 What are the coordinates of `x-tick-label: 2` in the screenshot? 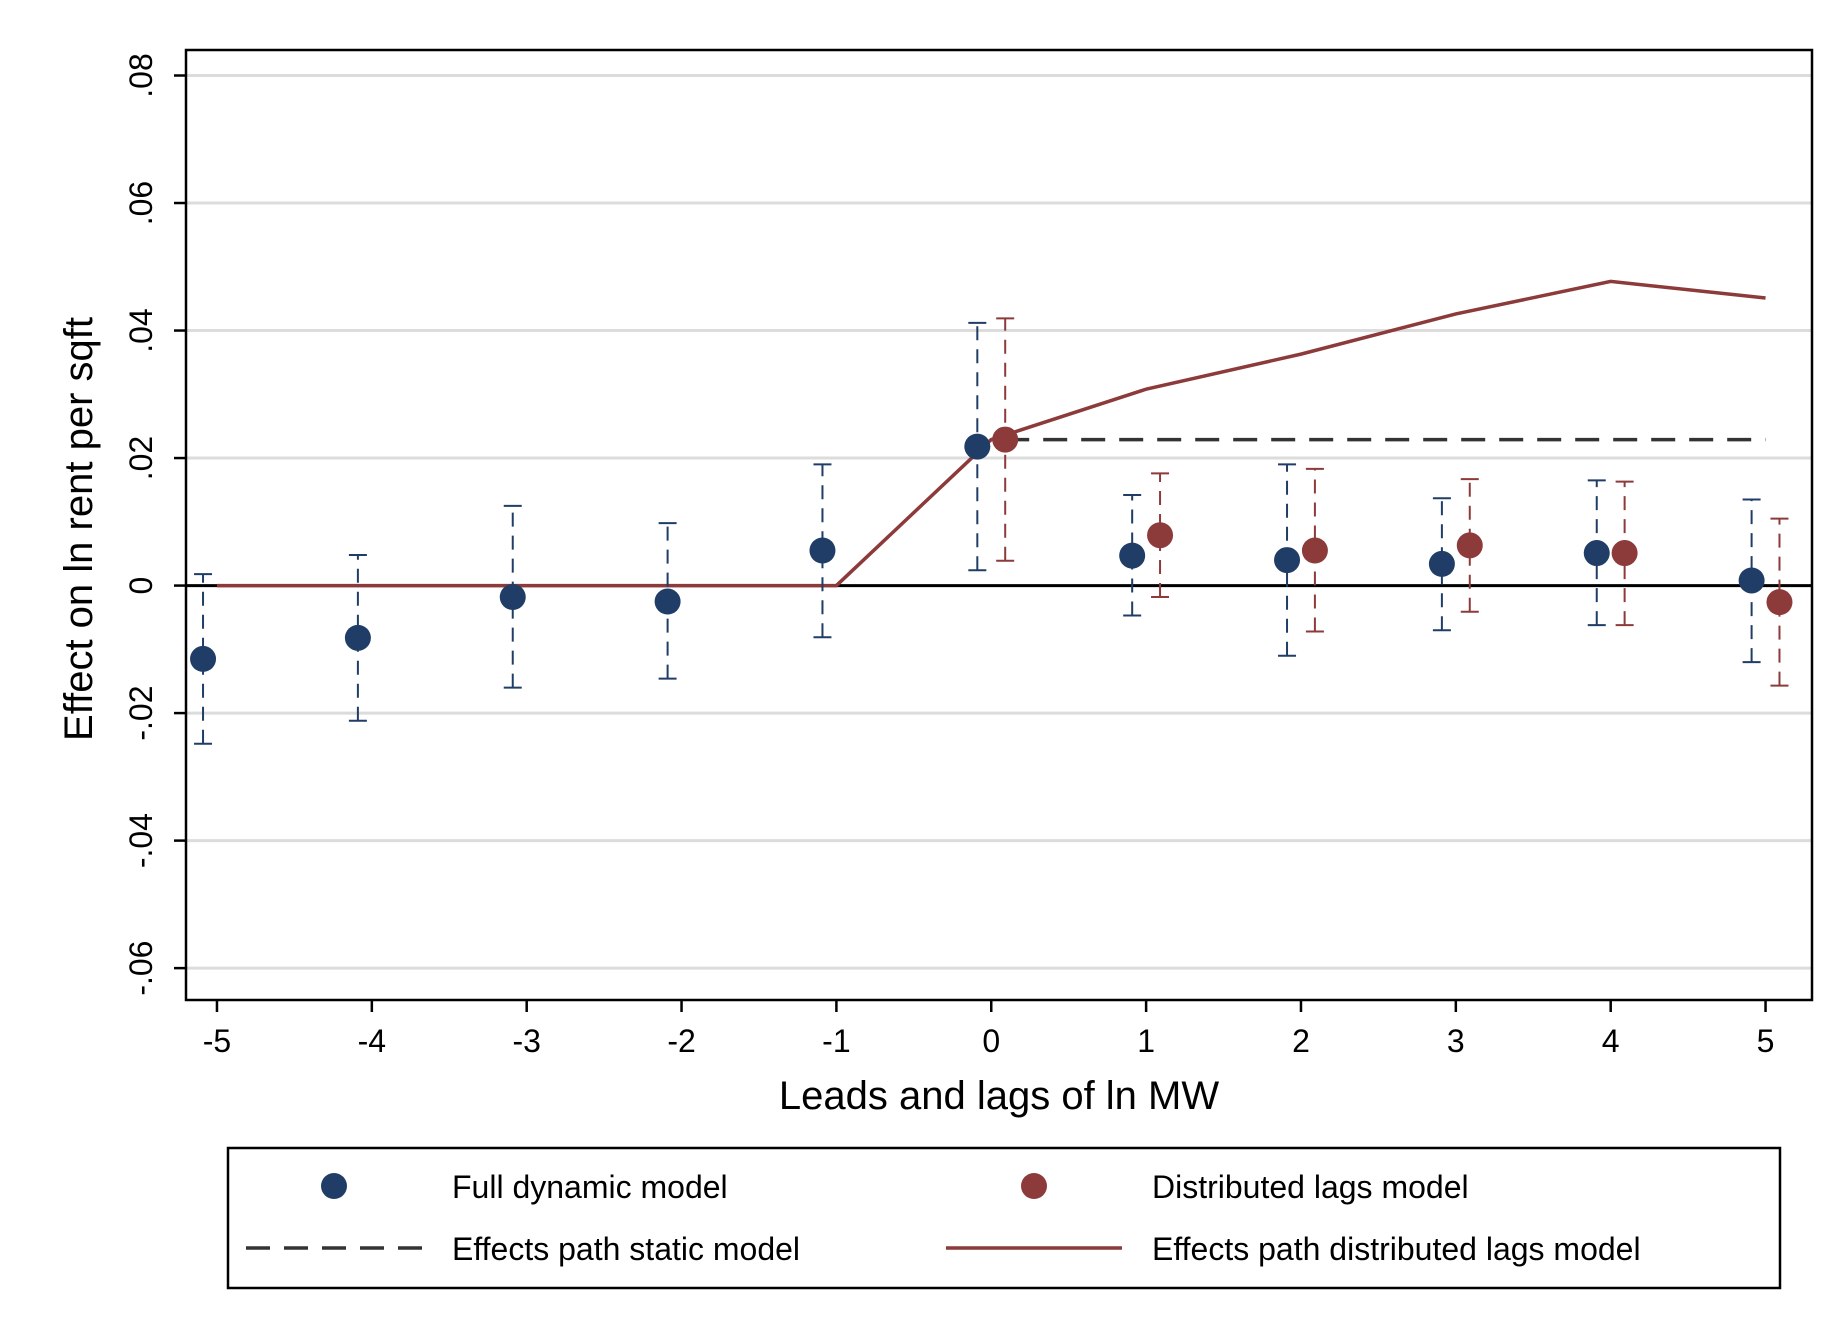 It's located at (1301, 1041).